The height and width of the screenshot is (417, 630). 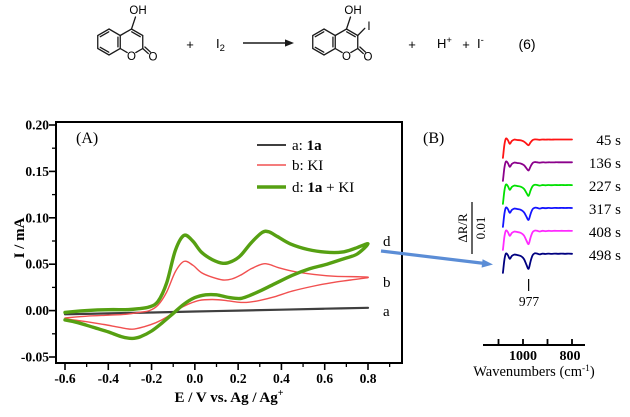 What do you see at coordinates (433, 138) in the screenshot?
I see `panel-b-label: (B)` at bounding box center [433, 138].